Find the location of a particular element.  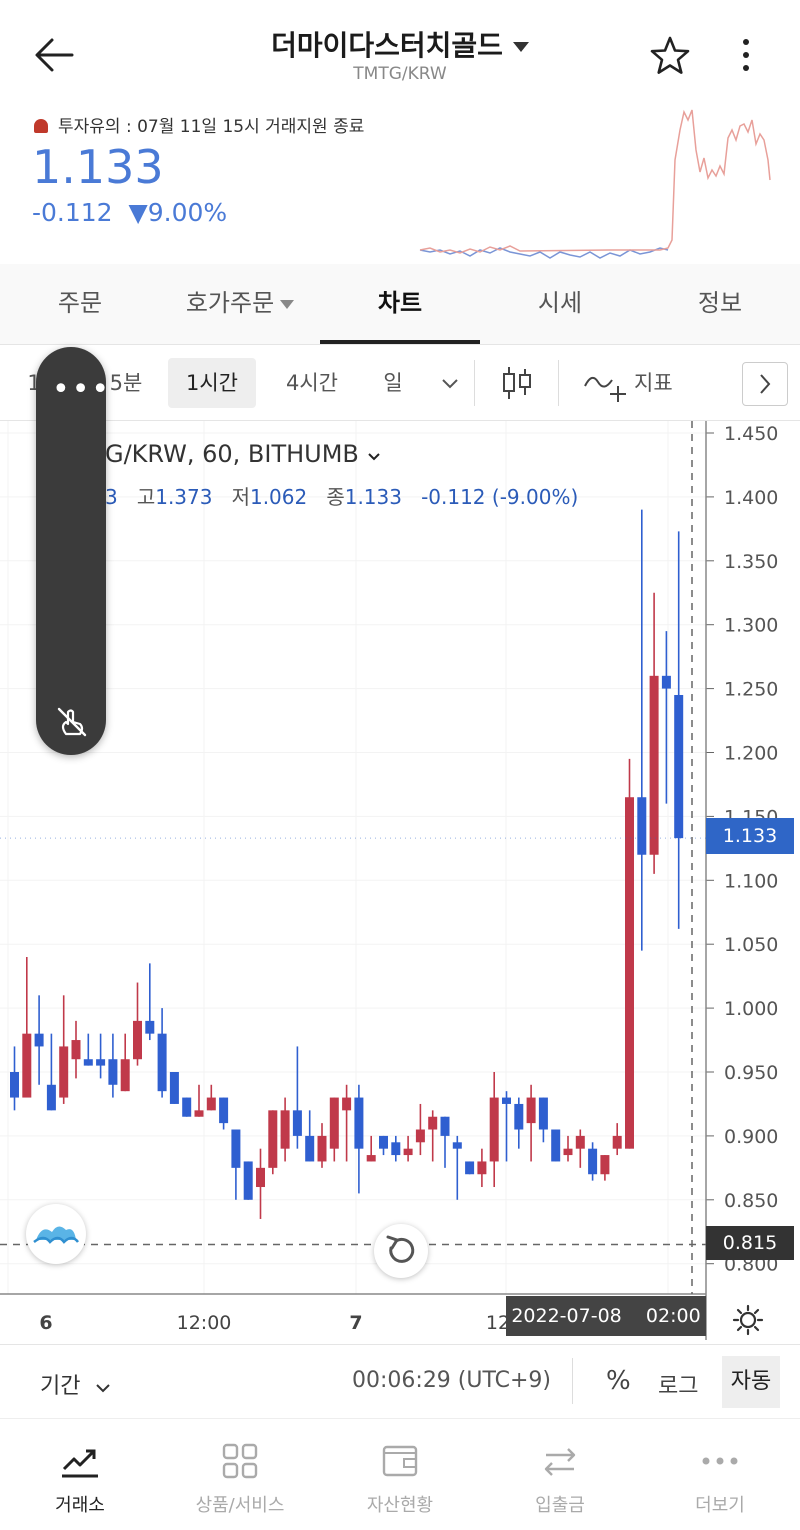

wallet-icon is located at coordinates (400, 1461).